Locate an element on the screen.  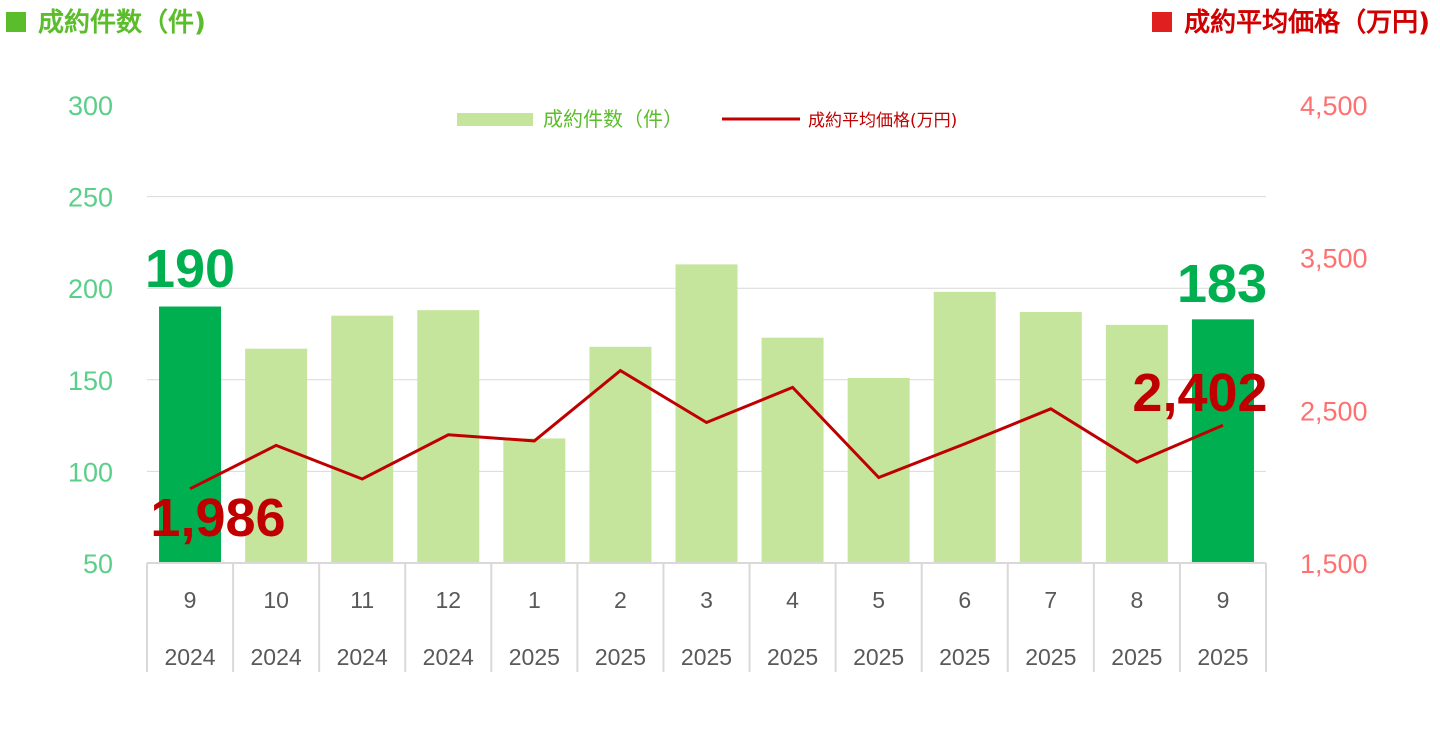
right-axis-title: 成約平均価格（万円) is located at coordinates (1291, 20).